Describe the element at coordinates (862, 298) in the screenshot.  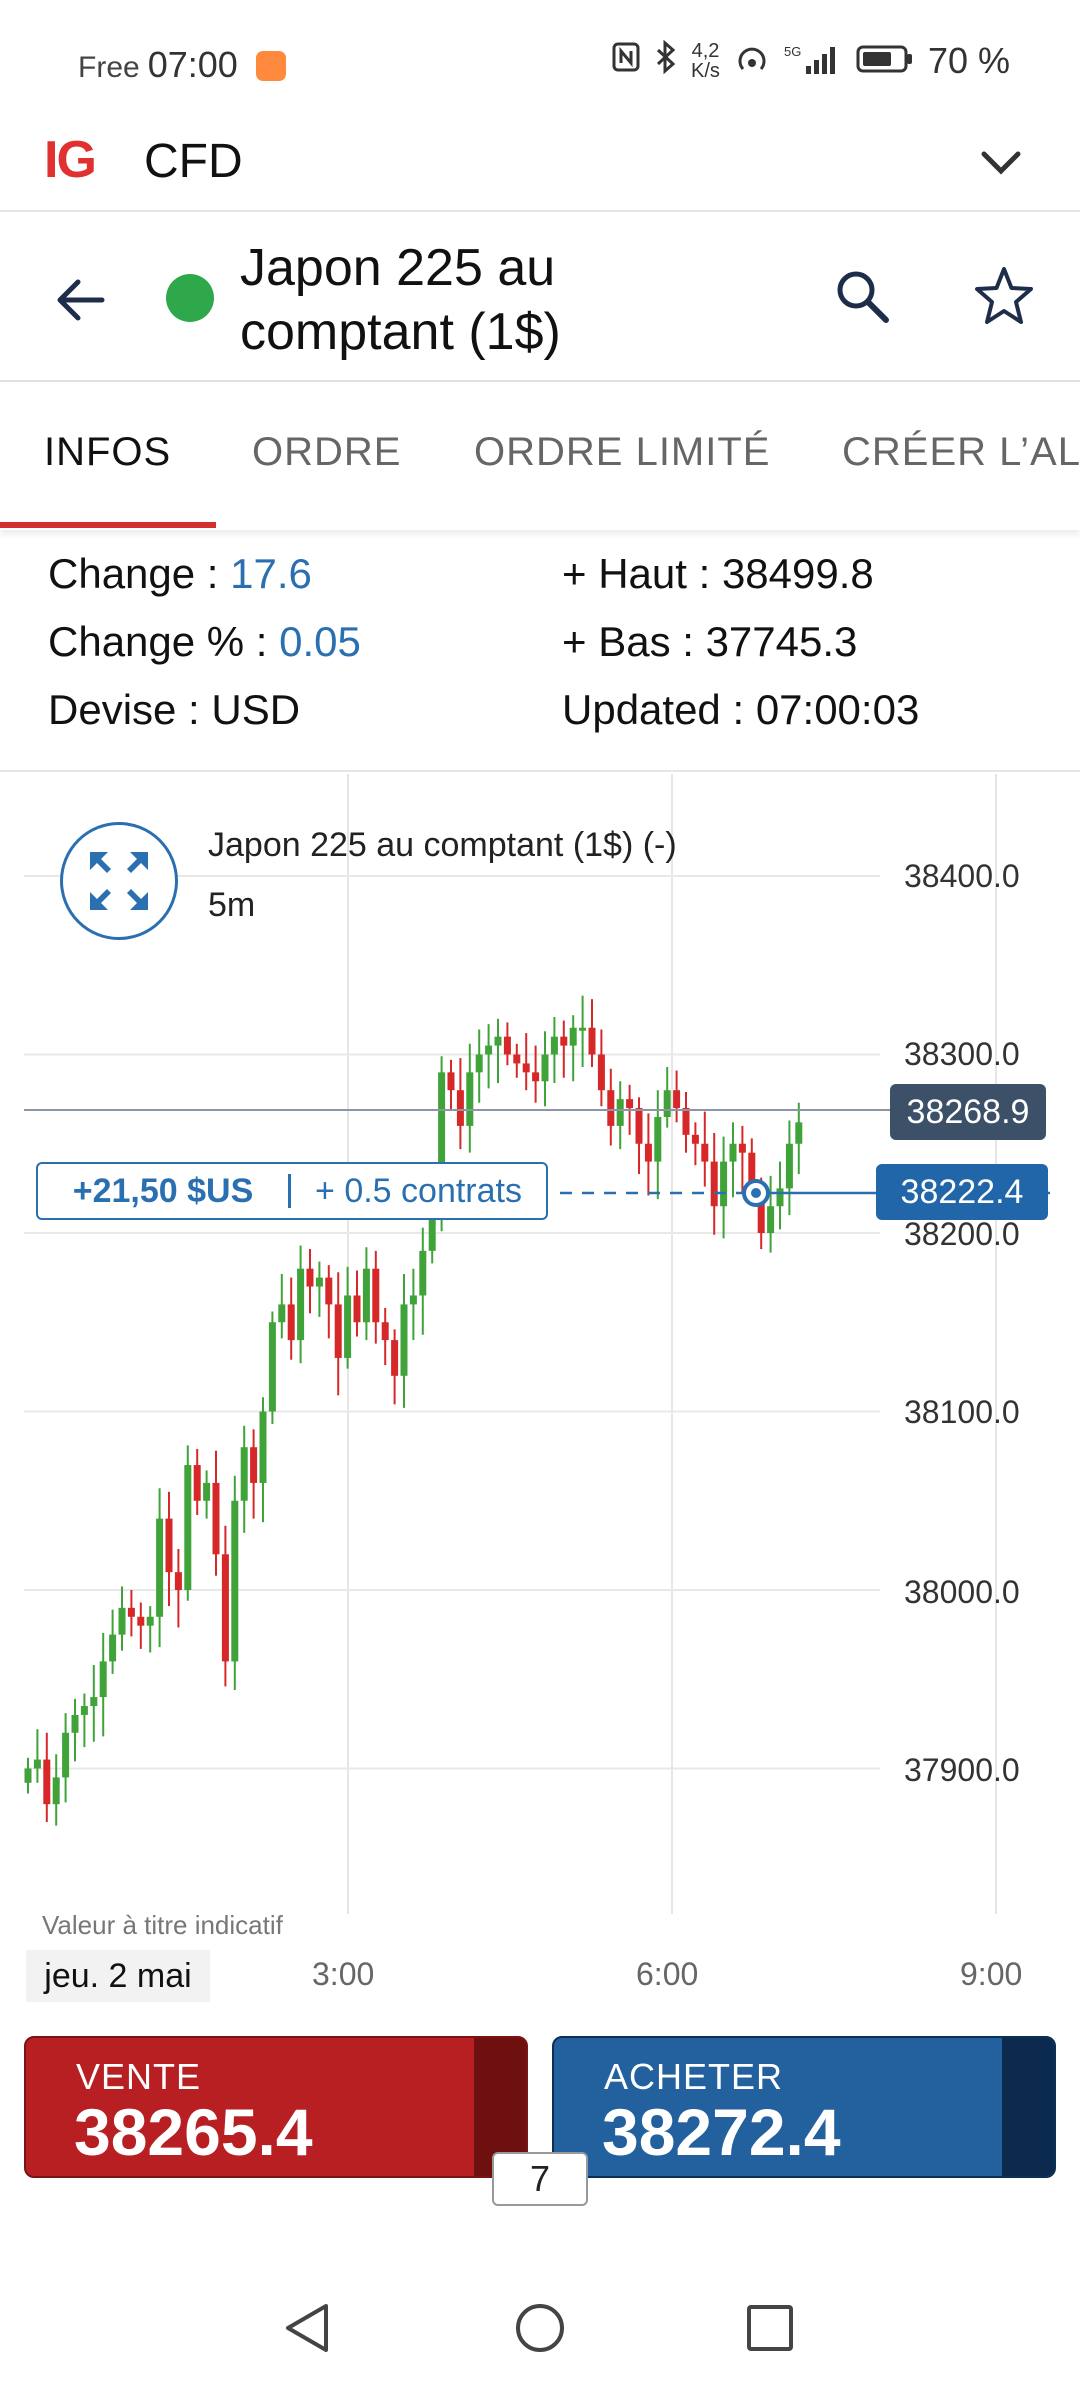
I see `search-icon` at that location.